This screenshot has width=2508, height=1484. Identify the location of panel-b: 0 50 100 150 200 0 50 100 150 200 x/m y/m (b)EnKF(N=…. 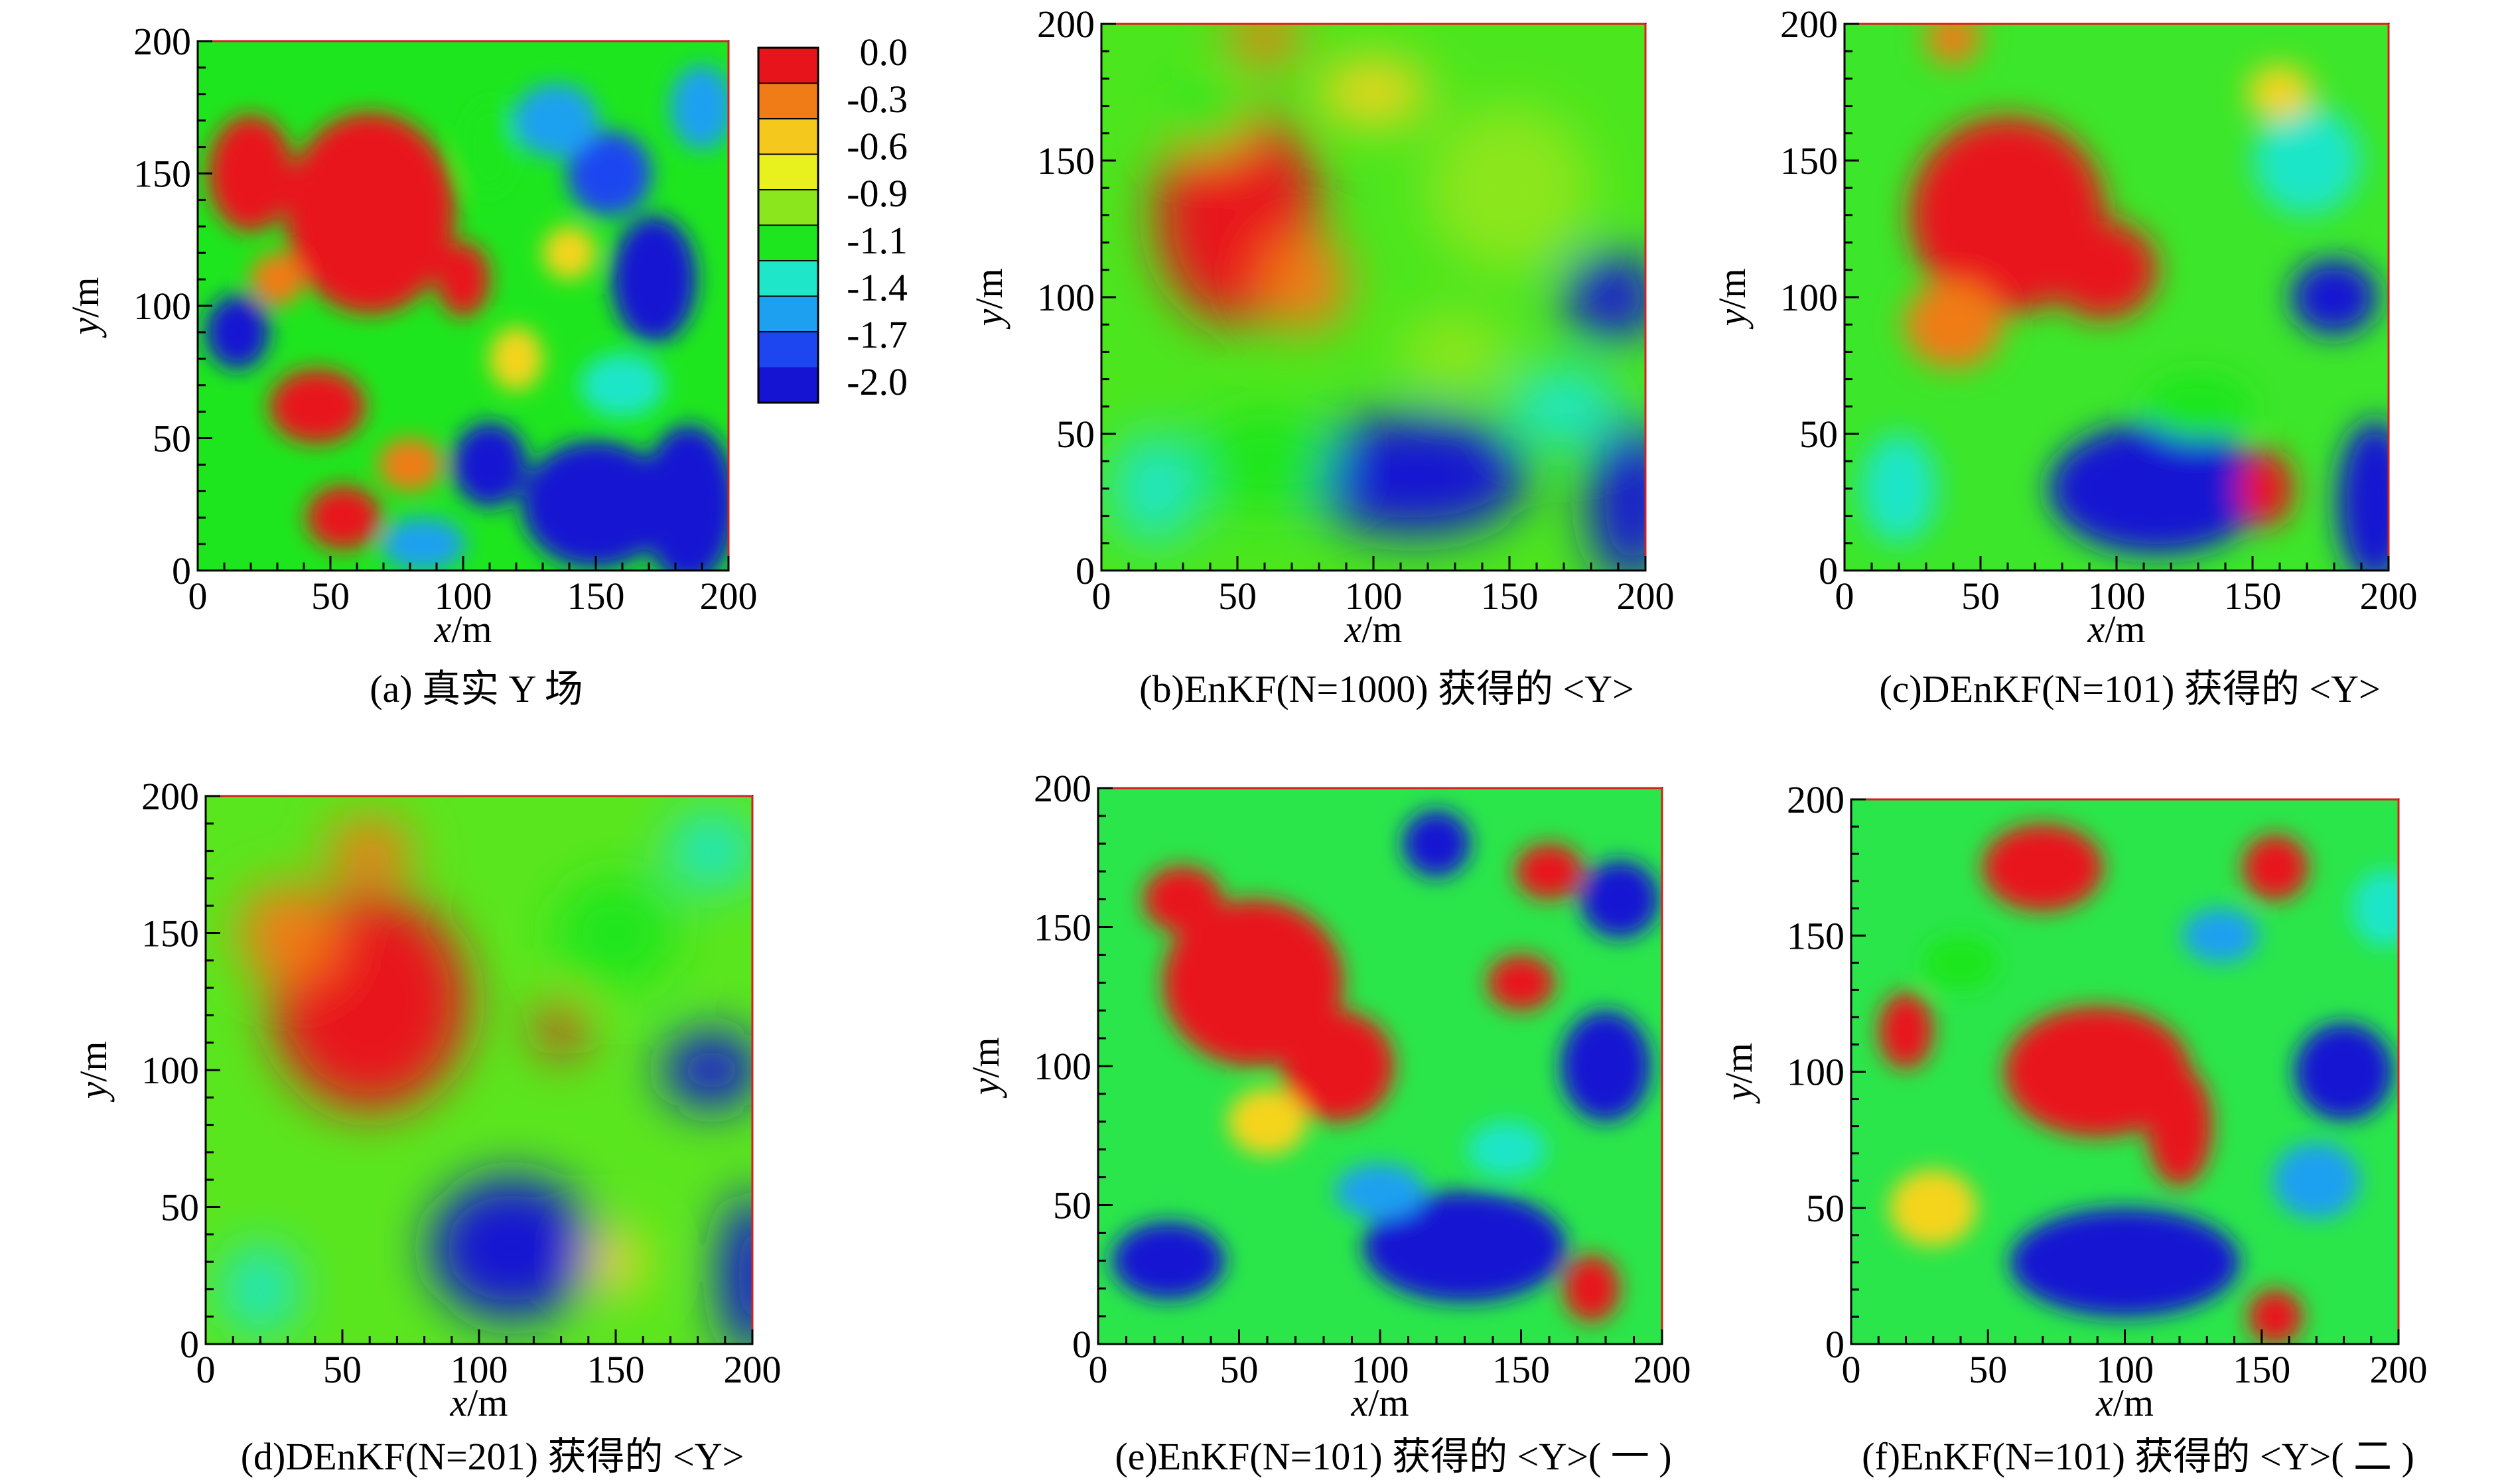
(1321, 356).